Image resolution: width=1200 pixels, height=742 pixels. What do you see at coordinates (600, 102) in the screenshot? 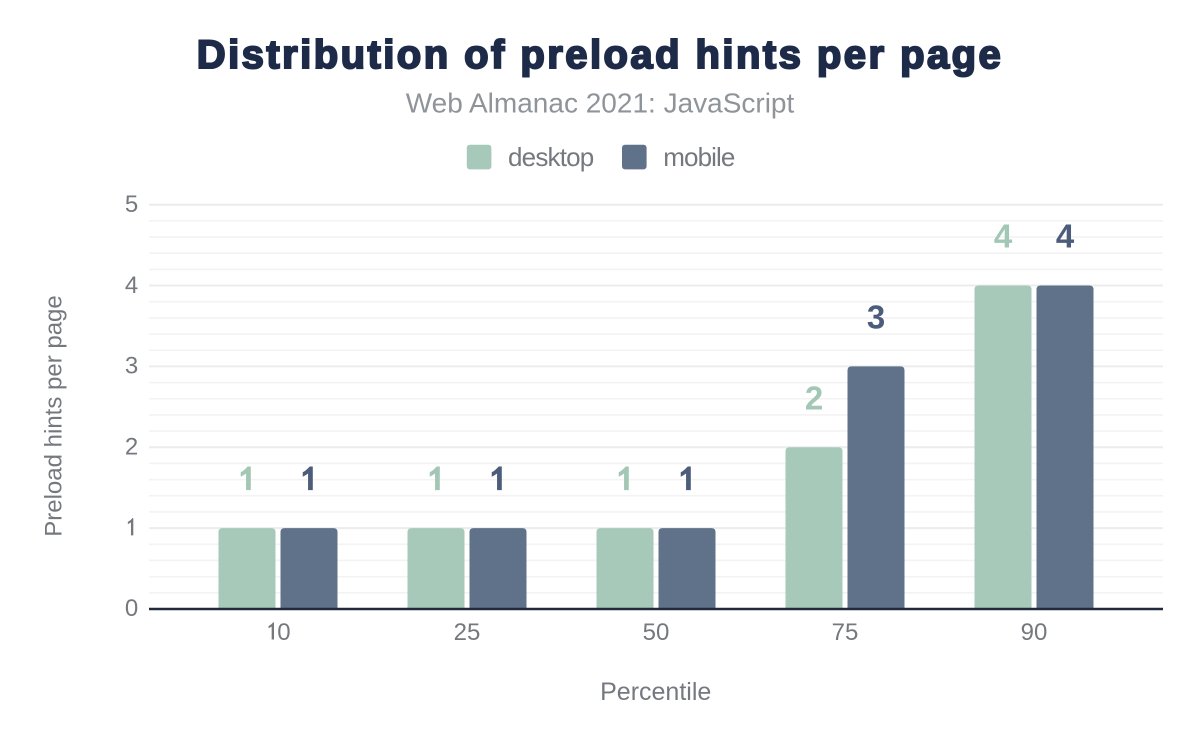
I see `svg-text: Web Almanac 2021: JavaScript` at bounding box center [600, 102].